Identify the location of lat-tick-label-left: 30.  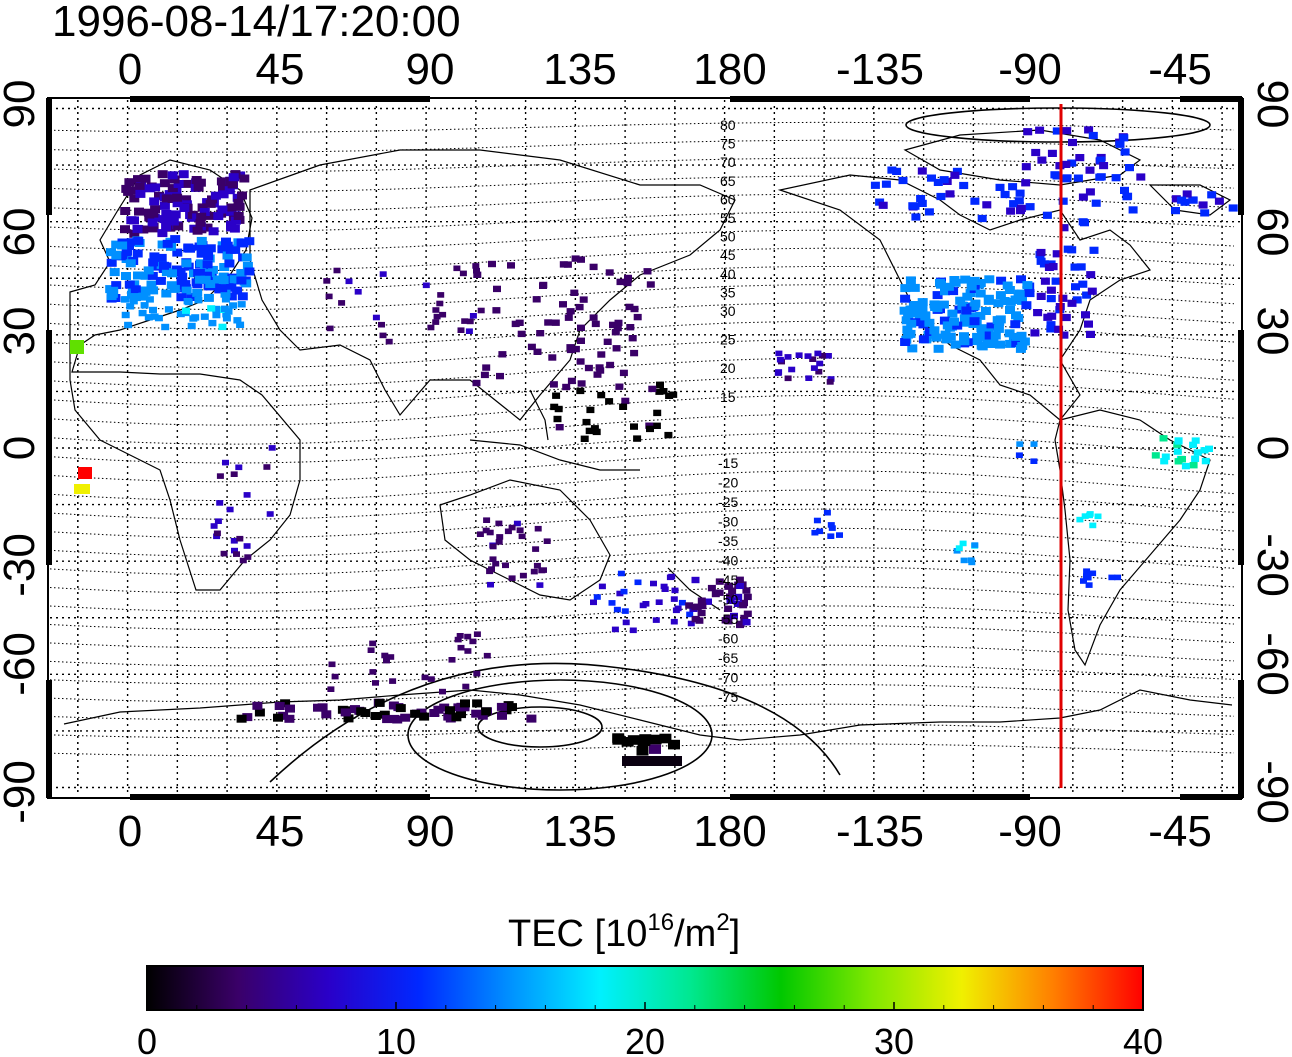
(22, 331).